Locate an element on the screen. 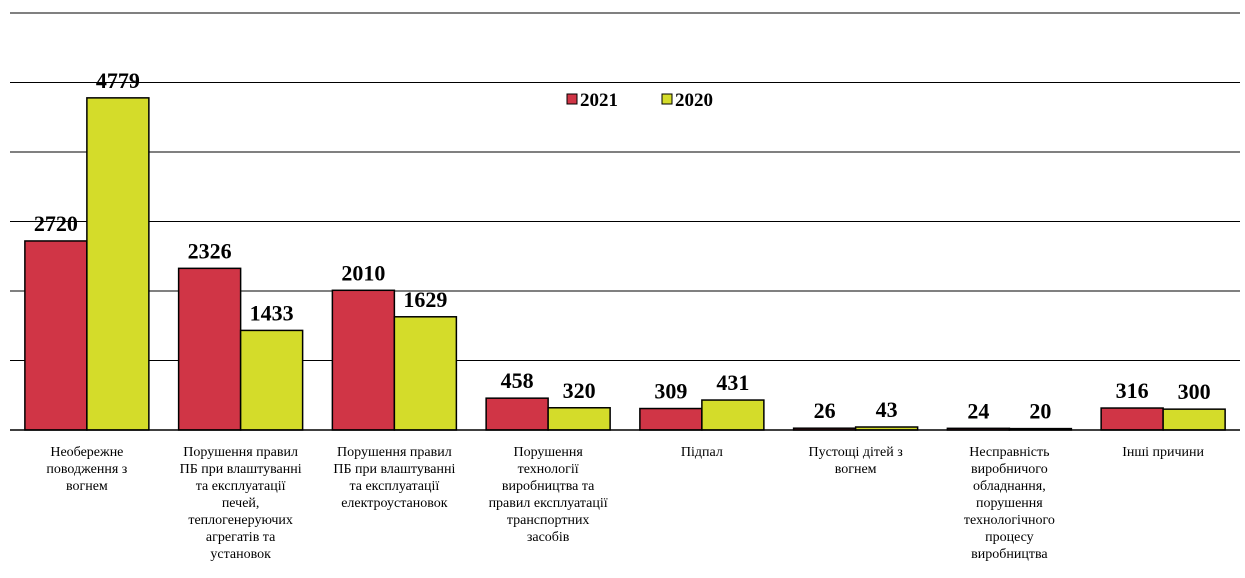  category-label-line: технології is located at coordinates (548, 469).